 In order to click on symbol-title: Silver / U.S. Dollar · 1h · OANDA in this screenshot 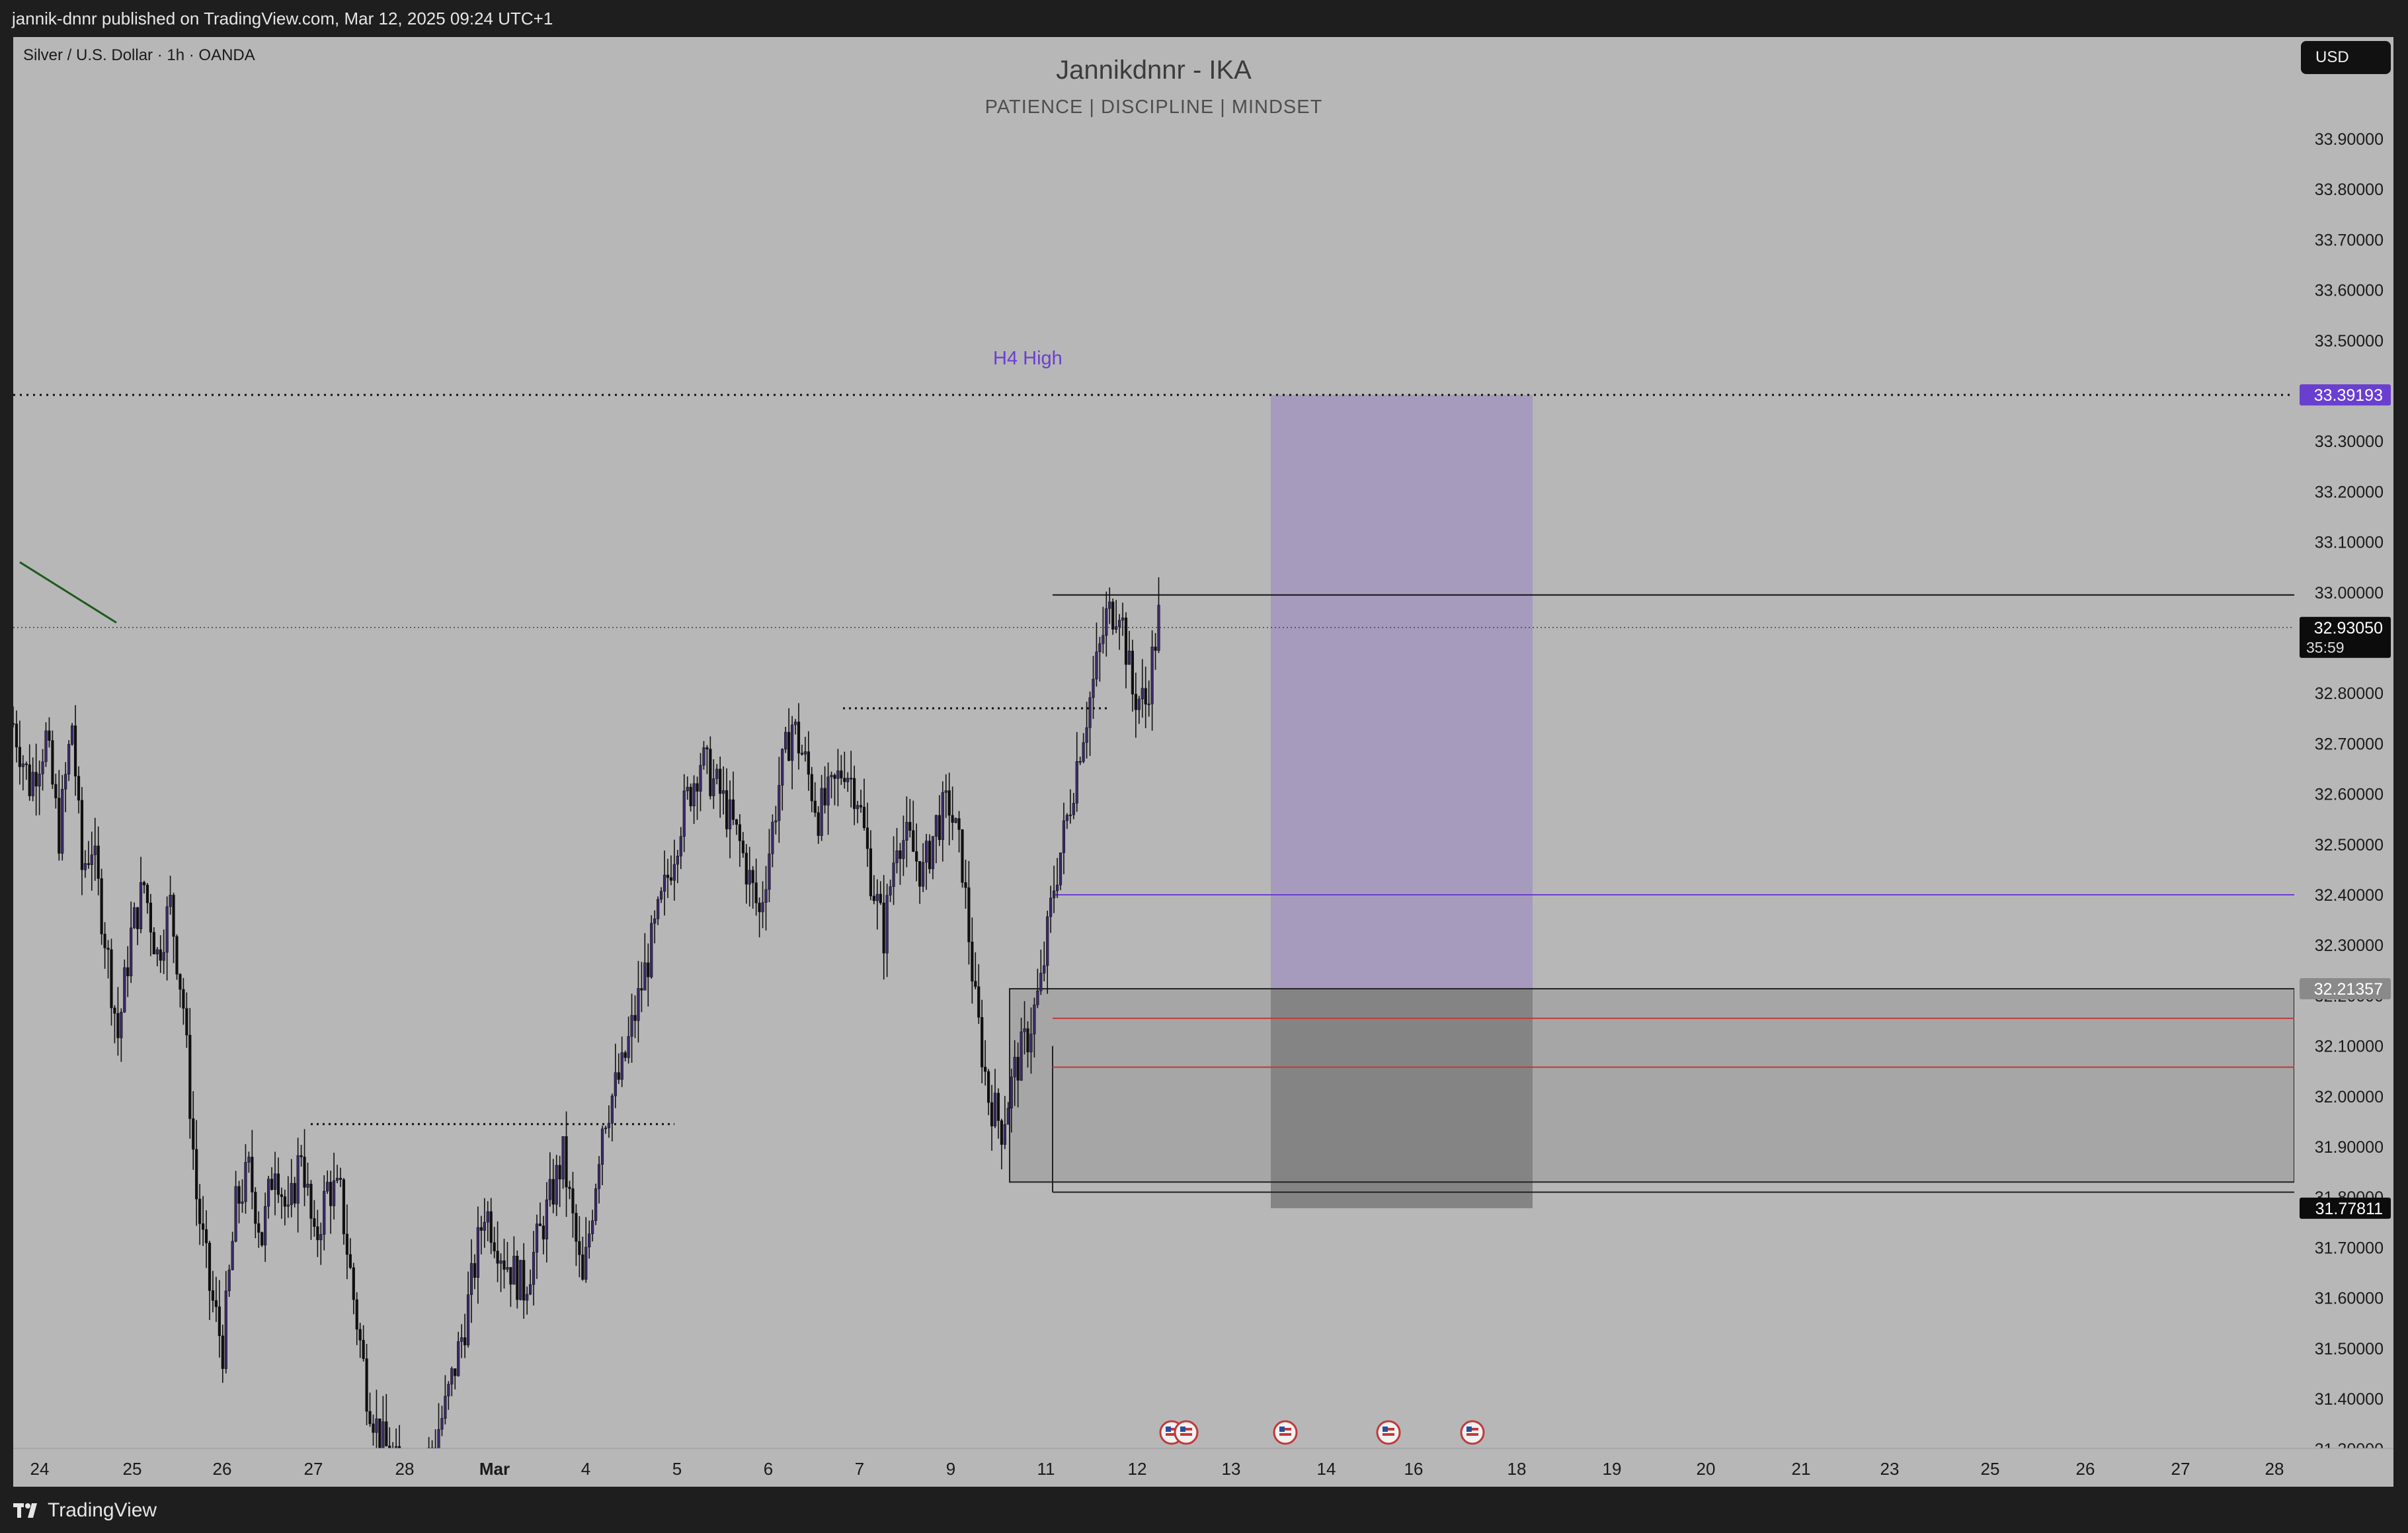, I will do `click(139, 55)`.